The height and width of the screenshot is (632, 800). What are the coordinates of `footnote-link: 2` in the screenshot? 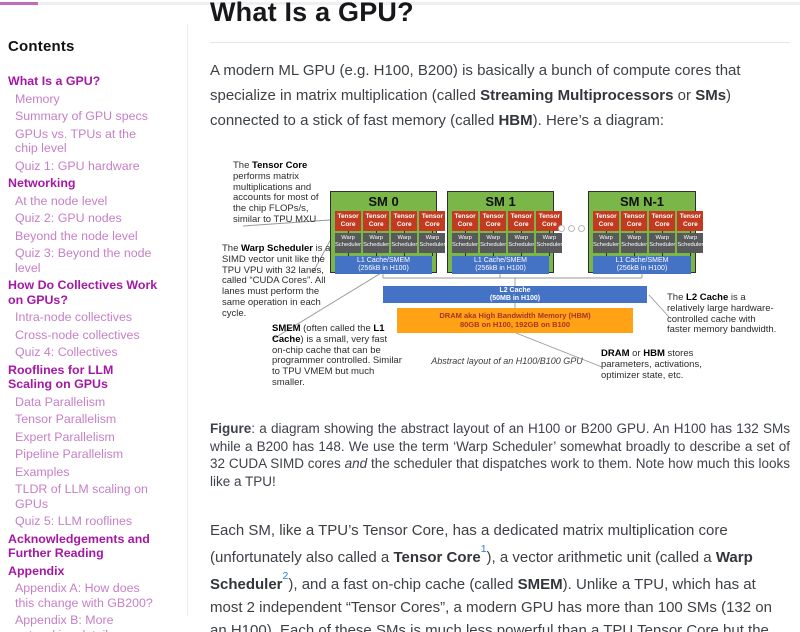 It's located at (285, 575).